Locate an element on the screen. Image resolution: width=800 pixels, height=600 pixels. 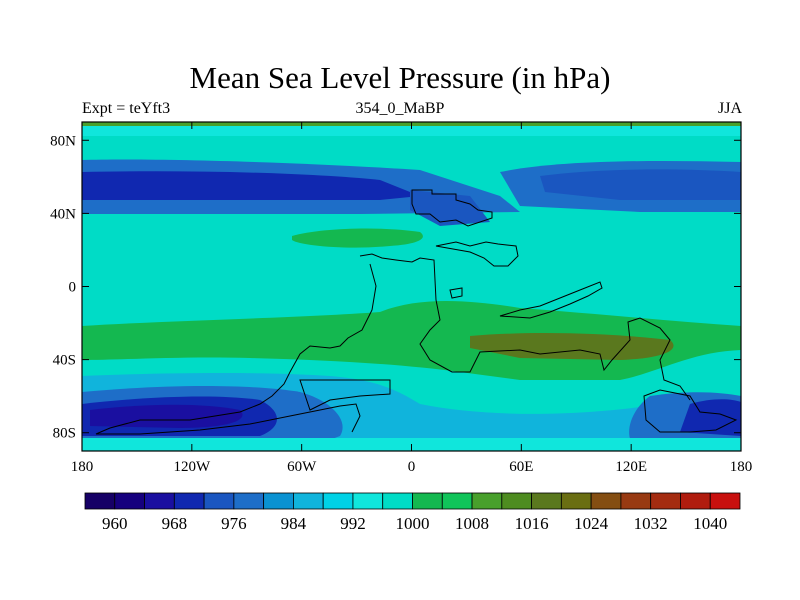
period-label: 354_0_MaBP is located at coordinates (400, 108).